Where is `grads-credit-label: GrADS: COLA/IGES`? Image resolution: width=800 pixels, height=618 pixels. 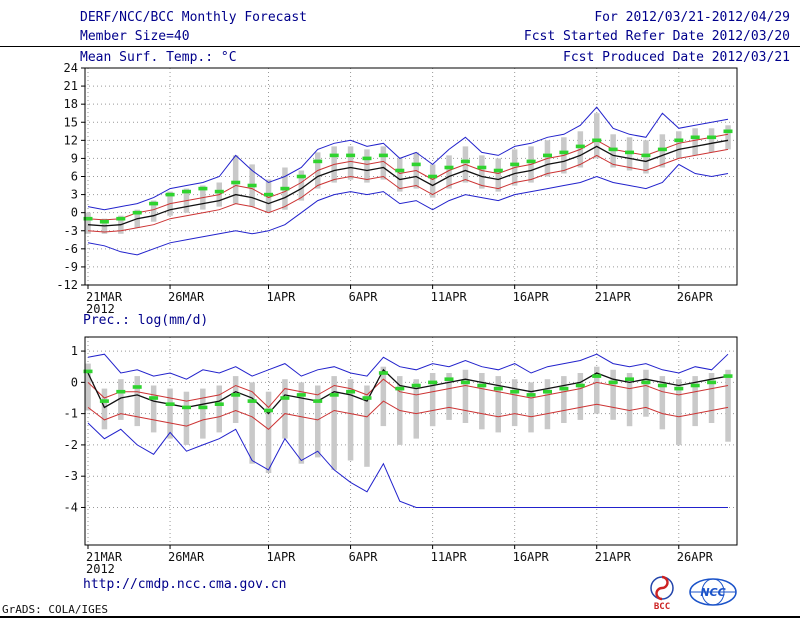
grads-credit-label: GrADS: COLA/IGES is located at coordinates (55, 609).